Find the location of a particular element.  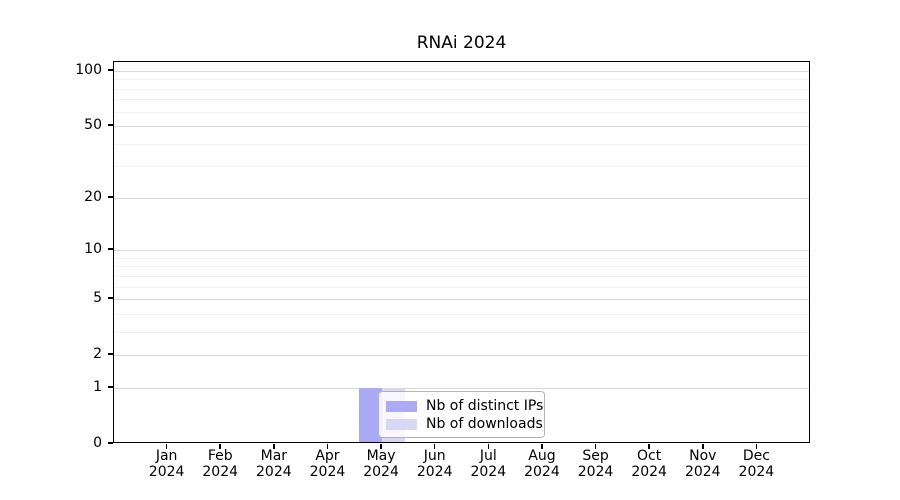

x-tick-month: Mar is located at coordinates (274, 456).